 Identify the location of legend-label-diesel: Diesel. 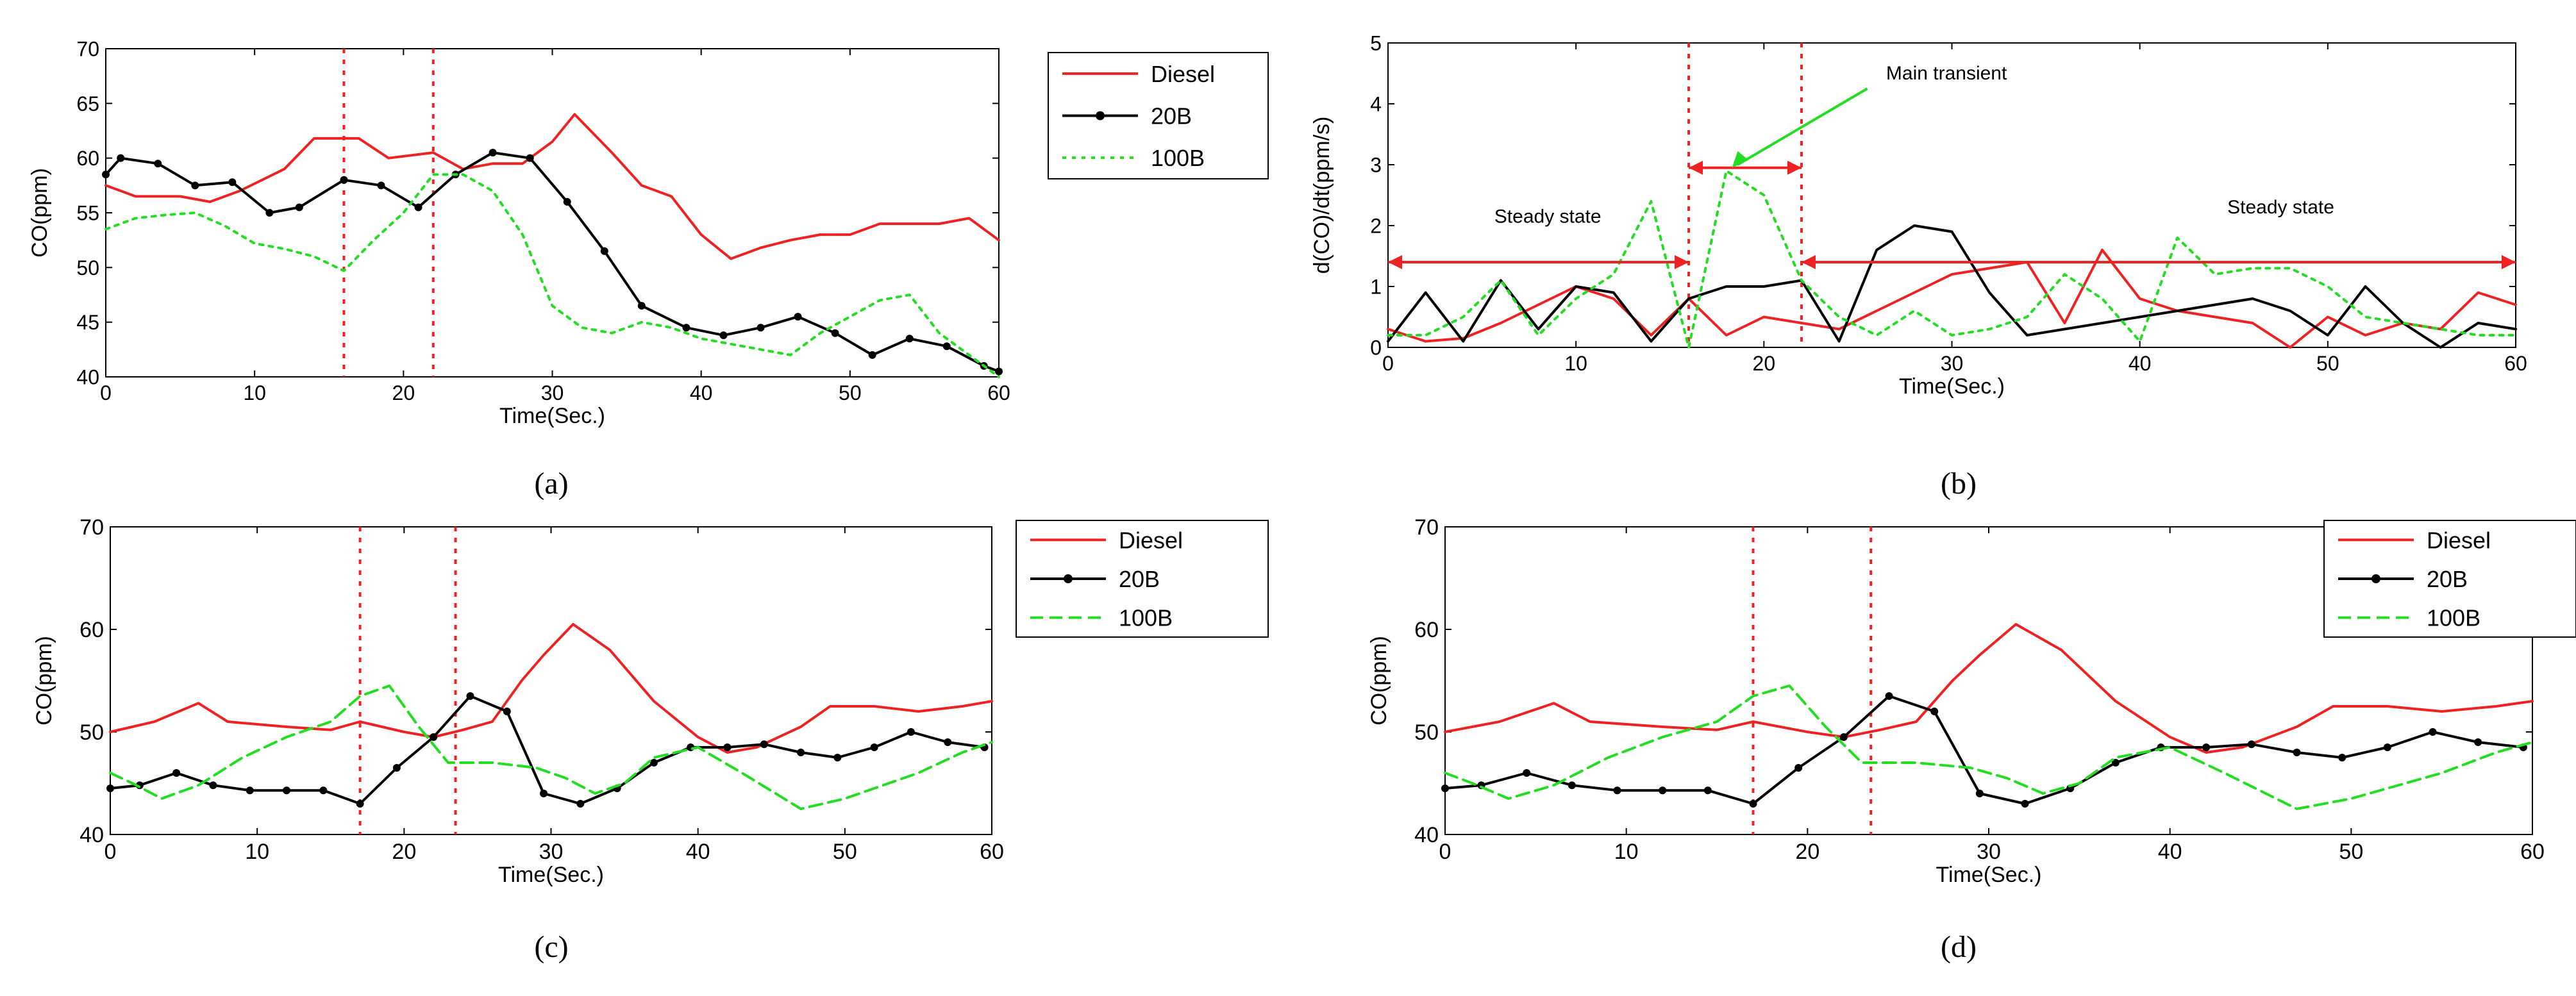
(1183, 74).